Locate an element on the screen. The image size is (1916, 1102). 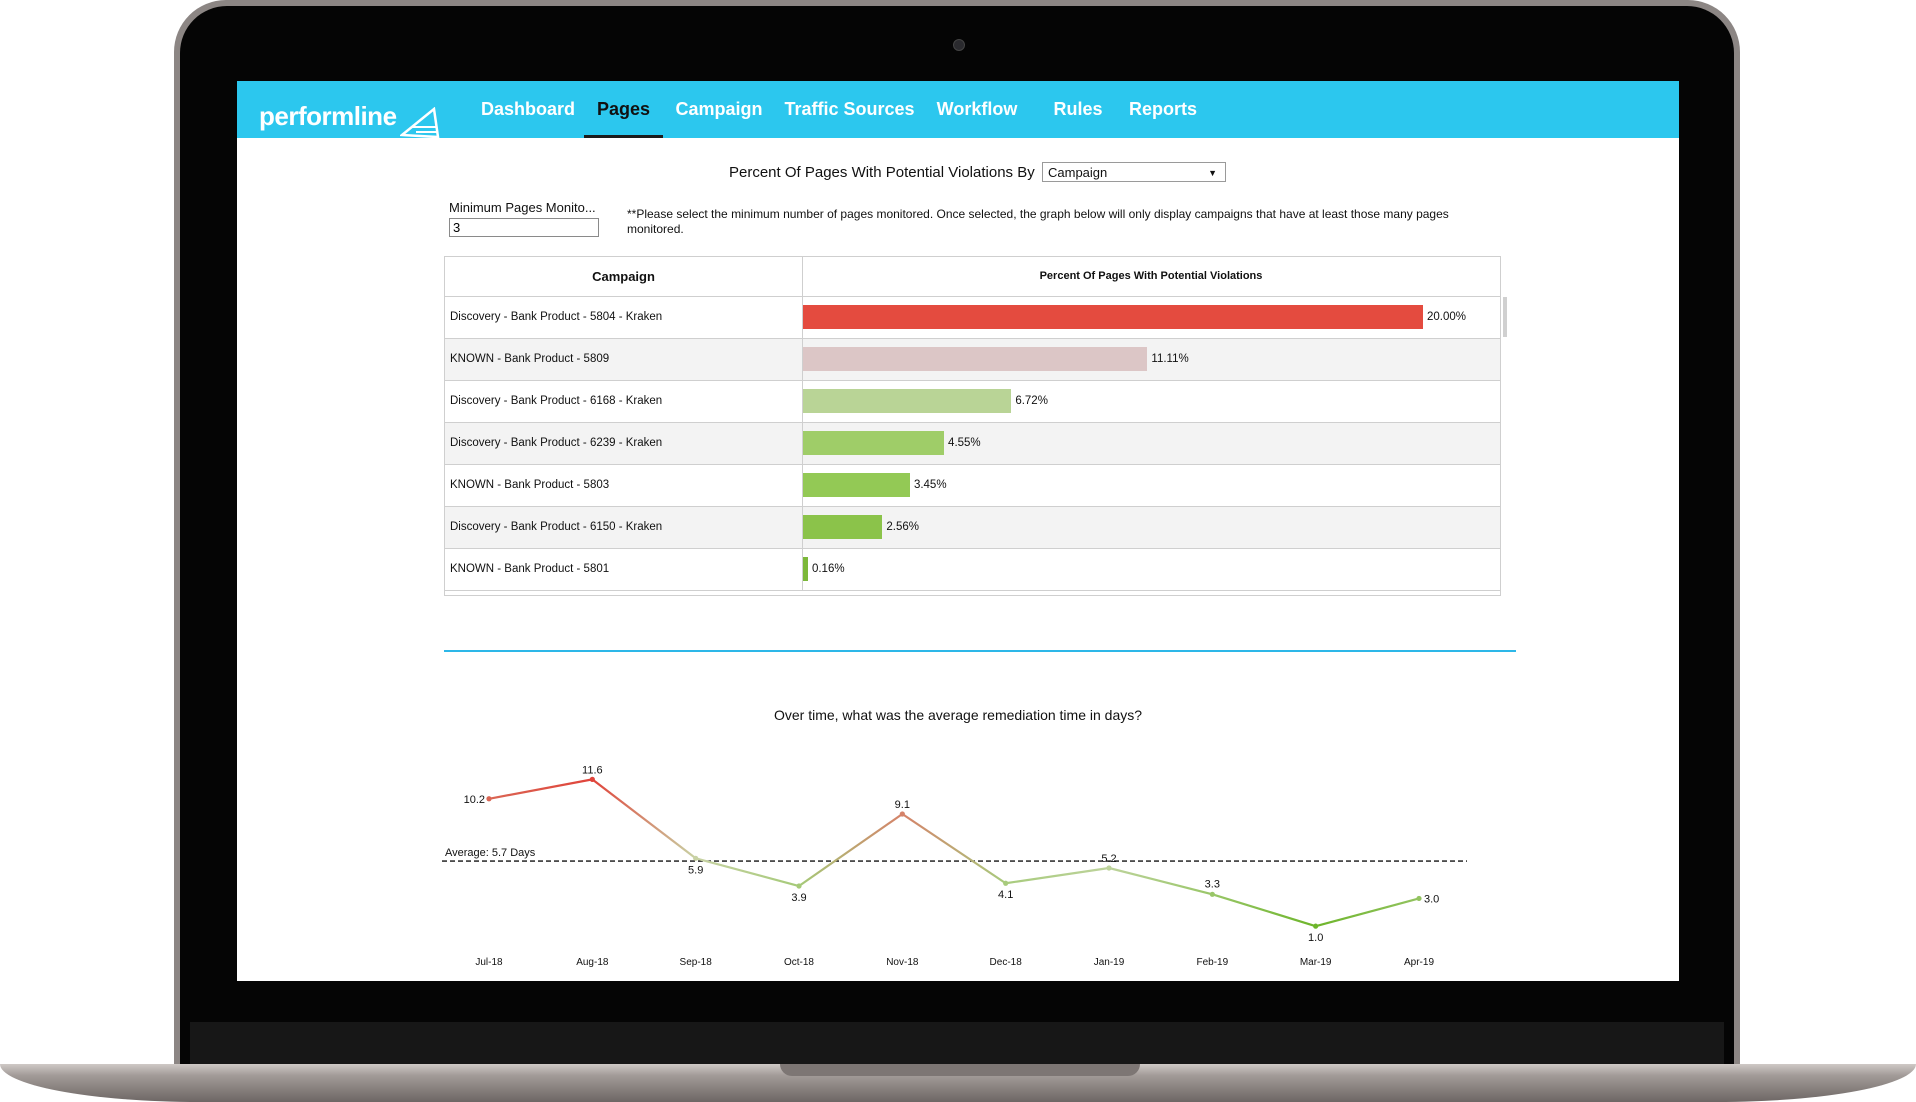
group-by-select: Campaign ▼ is located at coordinates (1134, 172).